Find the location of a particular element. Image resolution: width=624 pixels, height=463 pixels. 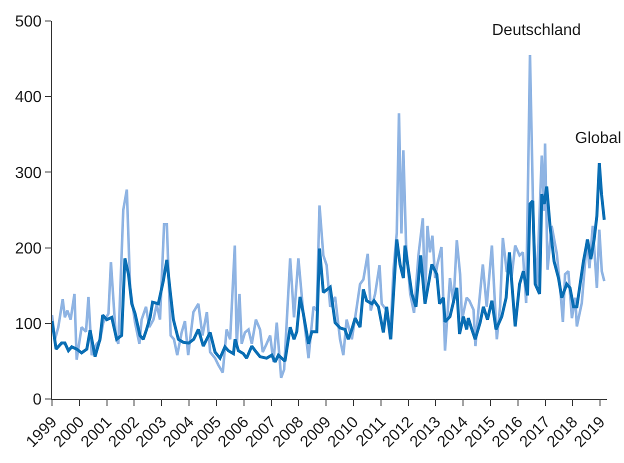

y-tick-label: 0 is located at coordinates (37, 400).